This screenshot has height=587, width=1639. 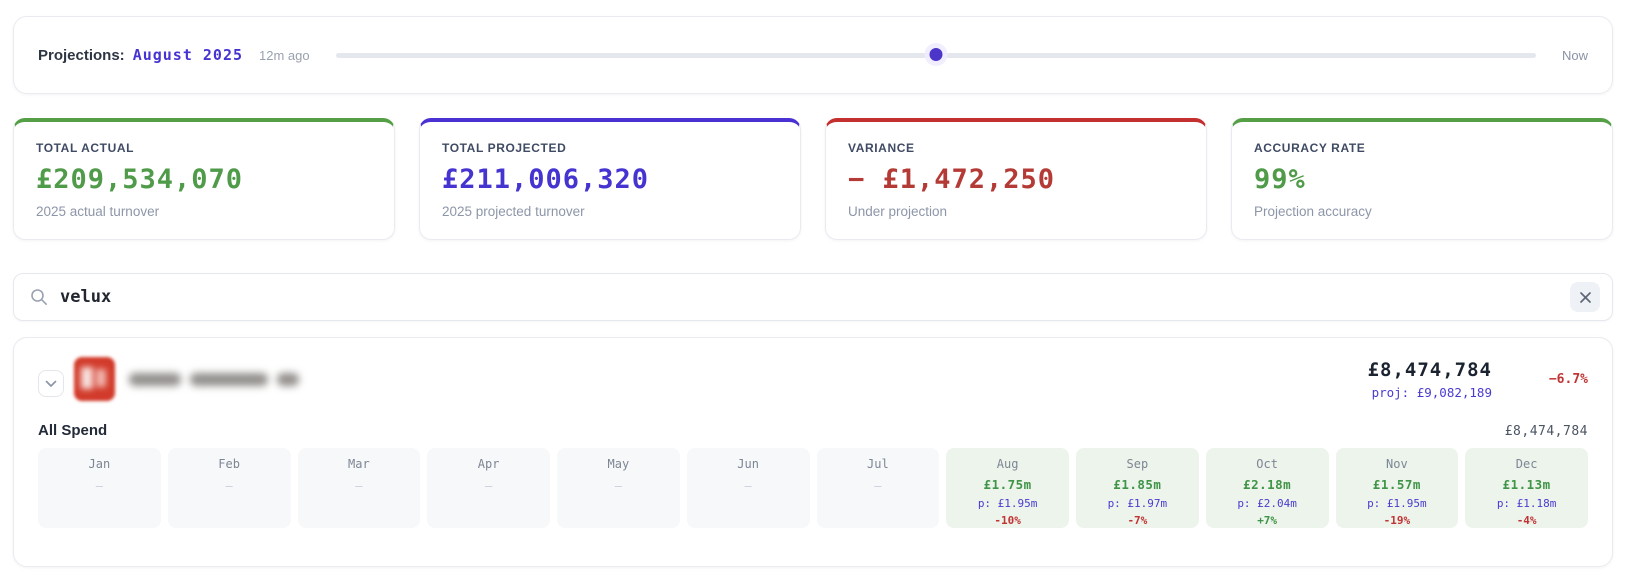 What do you see at coordinates (284, 55) in the screenshot?
I see `slider-ago-label: 12m ago` at bounding box center [284, 55].